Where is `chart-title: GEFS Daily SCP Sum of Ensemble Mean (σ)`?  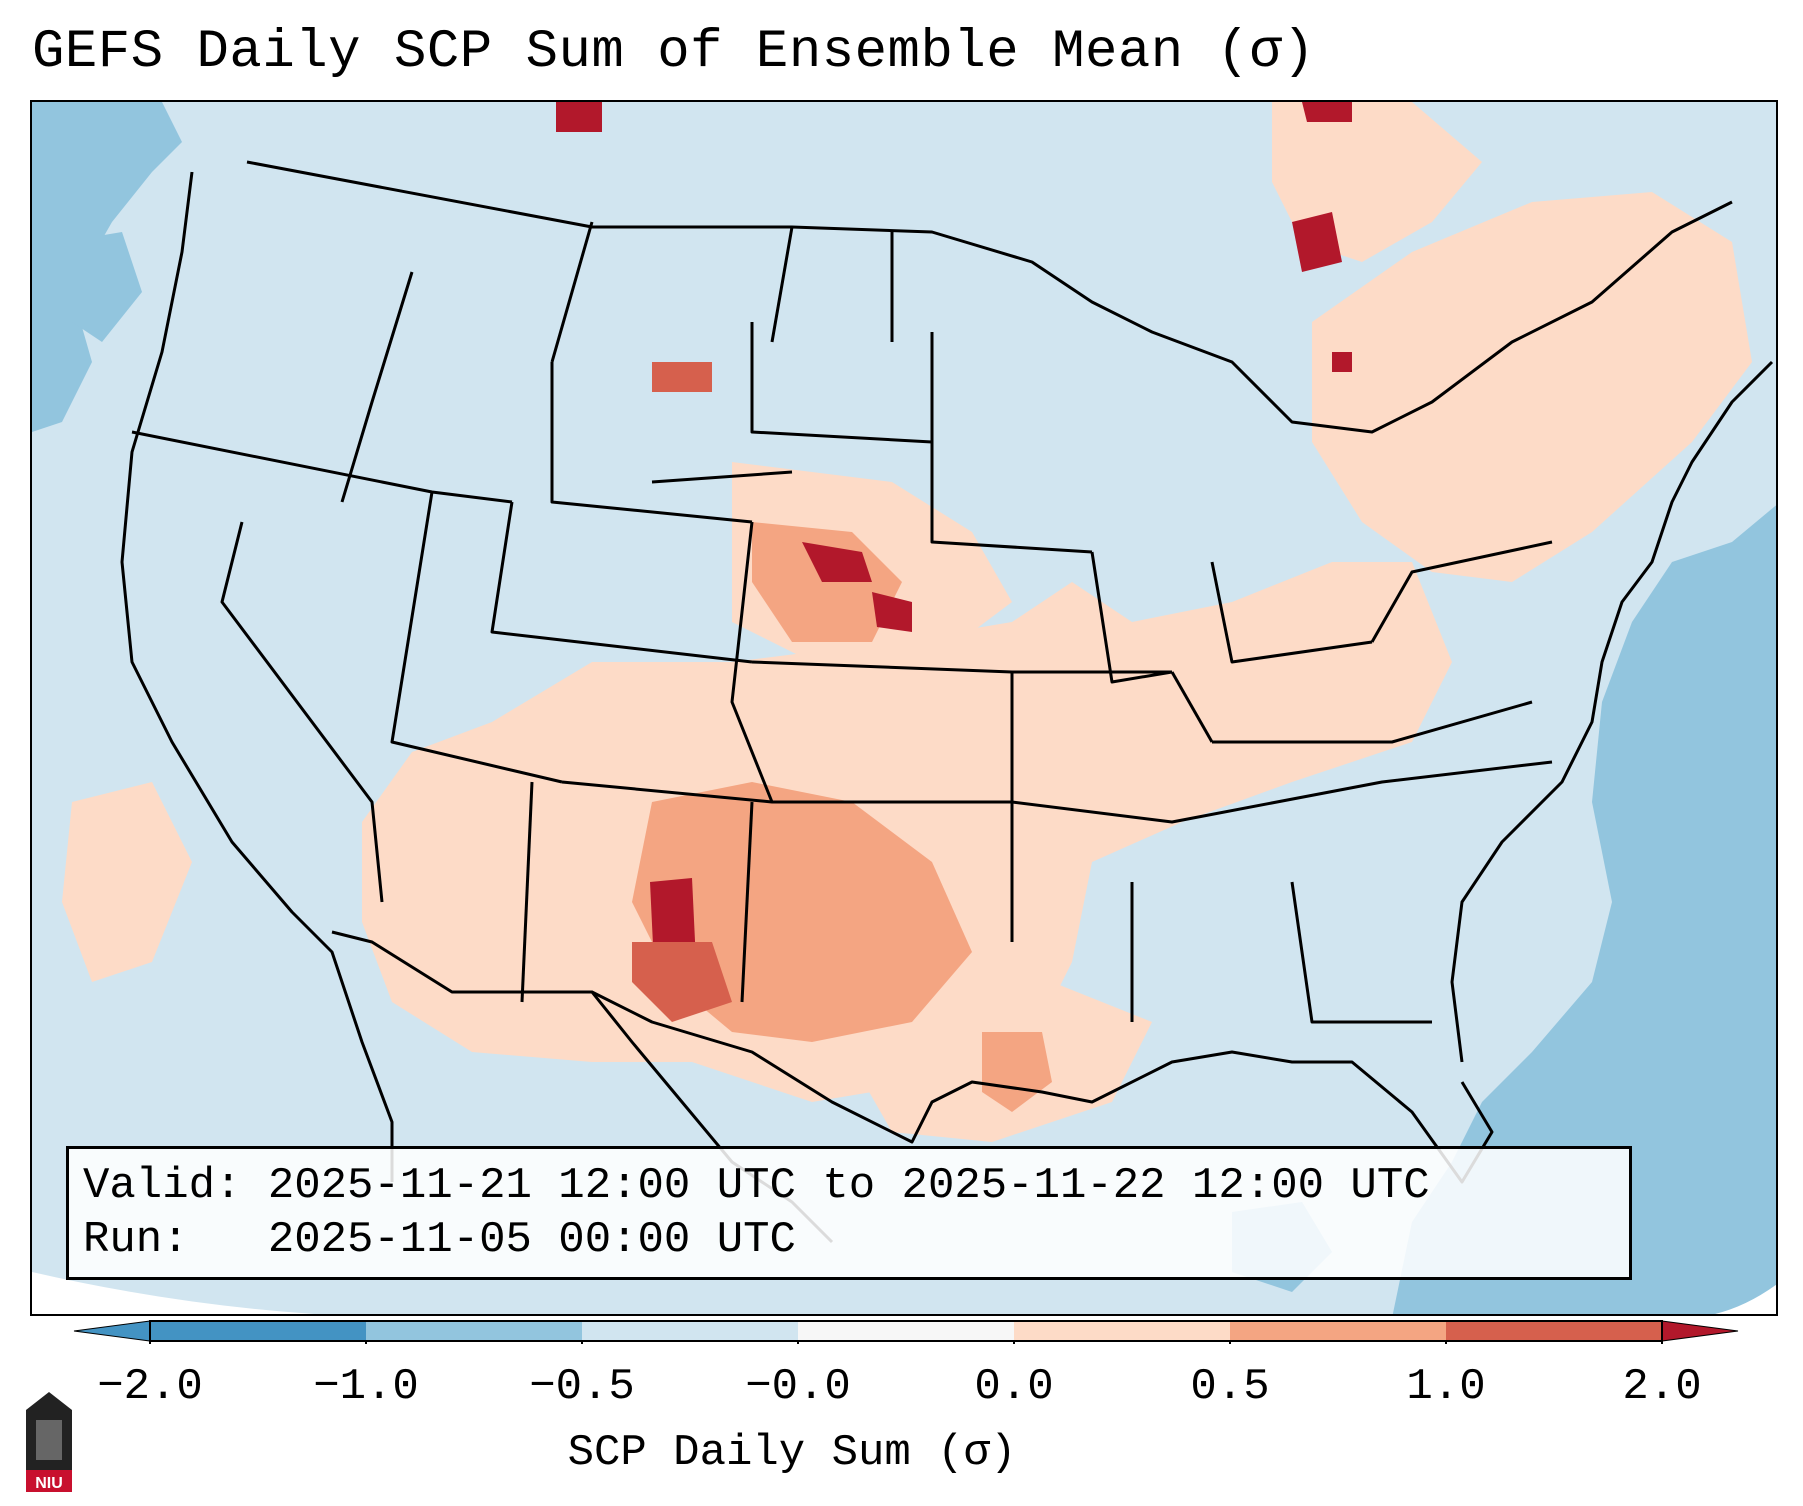
chart-title: GEFS Daily SCP Sum of Ensemble Mean (σ) is located at coordinates (674, 52).